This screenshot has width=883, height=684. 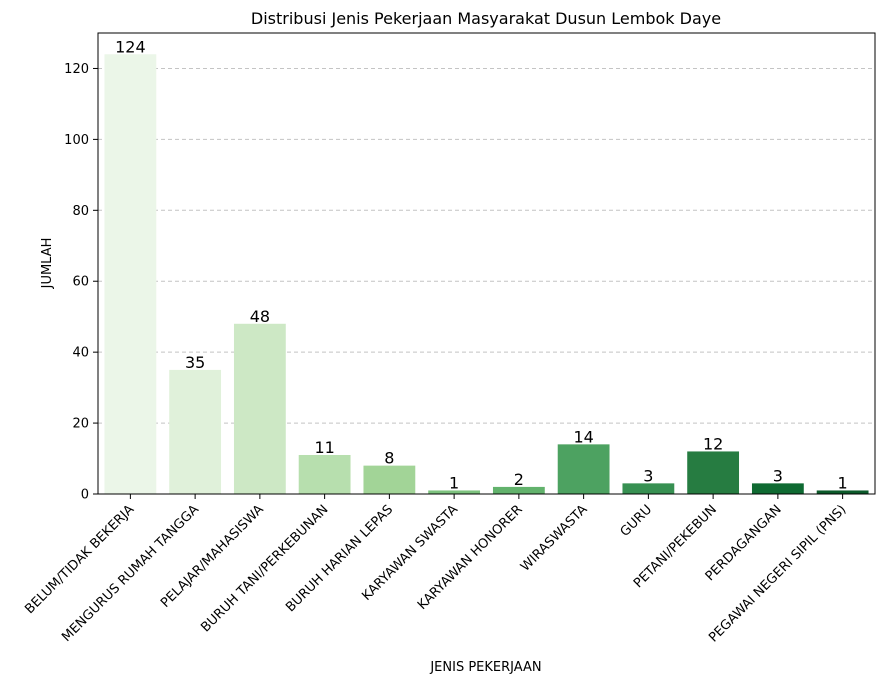 I want to click on y-tick-label: 0, so click(x=85, y=495).